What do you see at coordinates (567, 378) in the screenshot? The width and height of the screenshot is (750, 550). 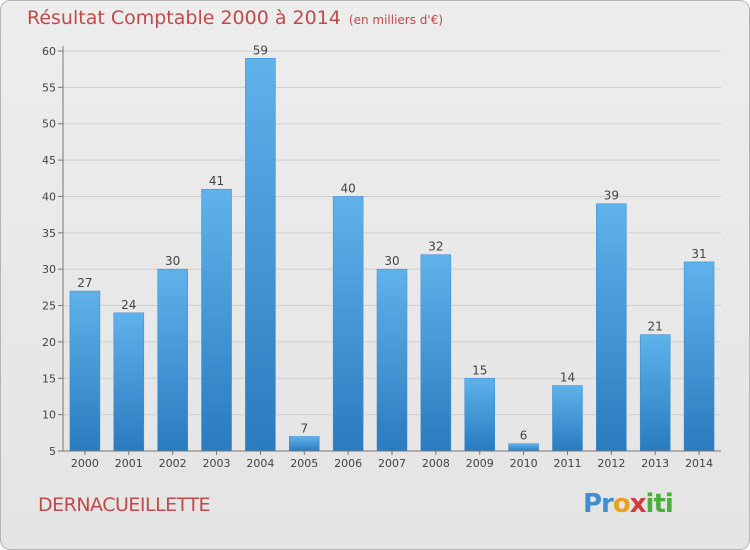 I see `value-label-2011: 14` at bounding box center [567, 378].